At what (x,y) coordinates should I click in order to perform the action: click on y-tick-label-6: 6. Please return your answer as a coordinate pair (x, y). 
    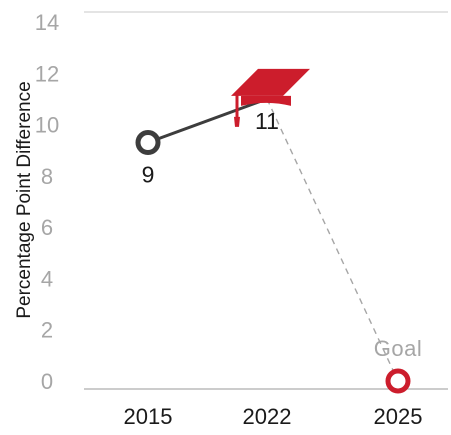
    Looking at the image, I should click on (47, 227).